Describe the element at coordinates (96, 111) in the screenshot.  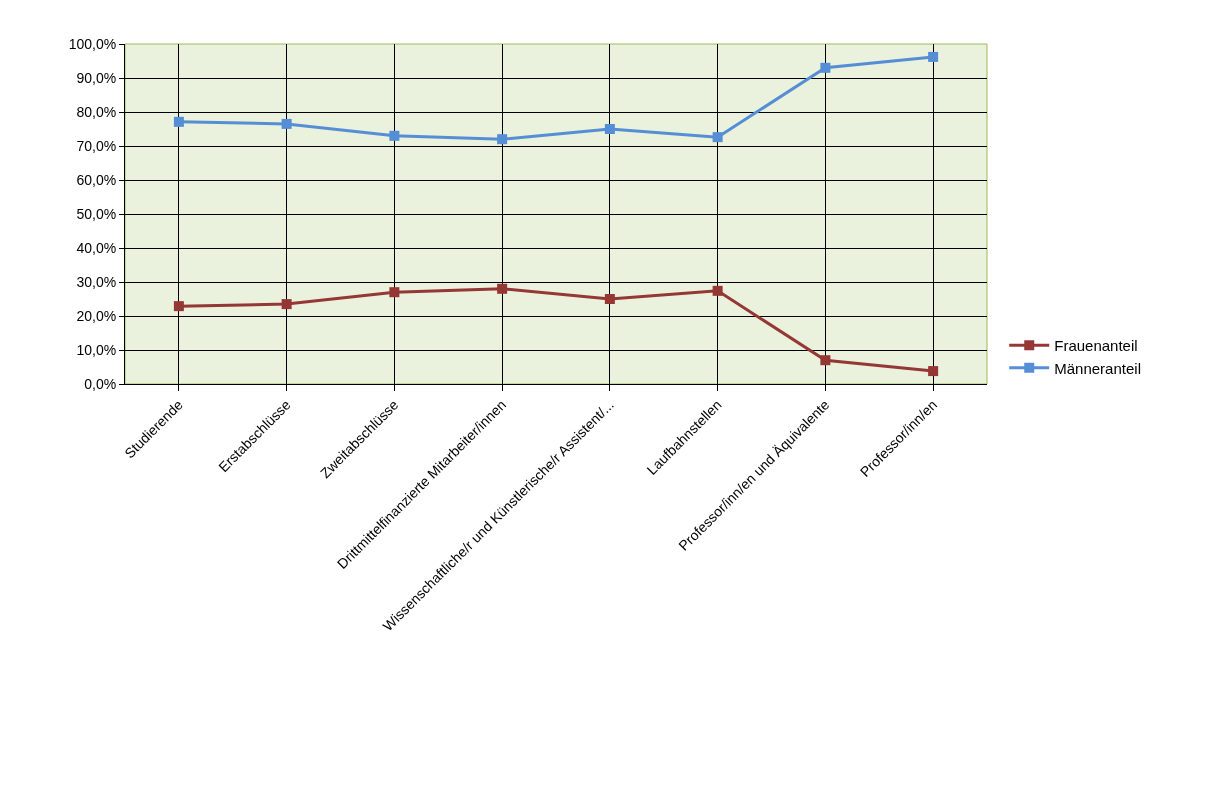
I see `y-tick-label: 80,0%` at that location.